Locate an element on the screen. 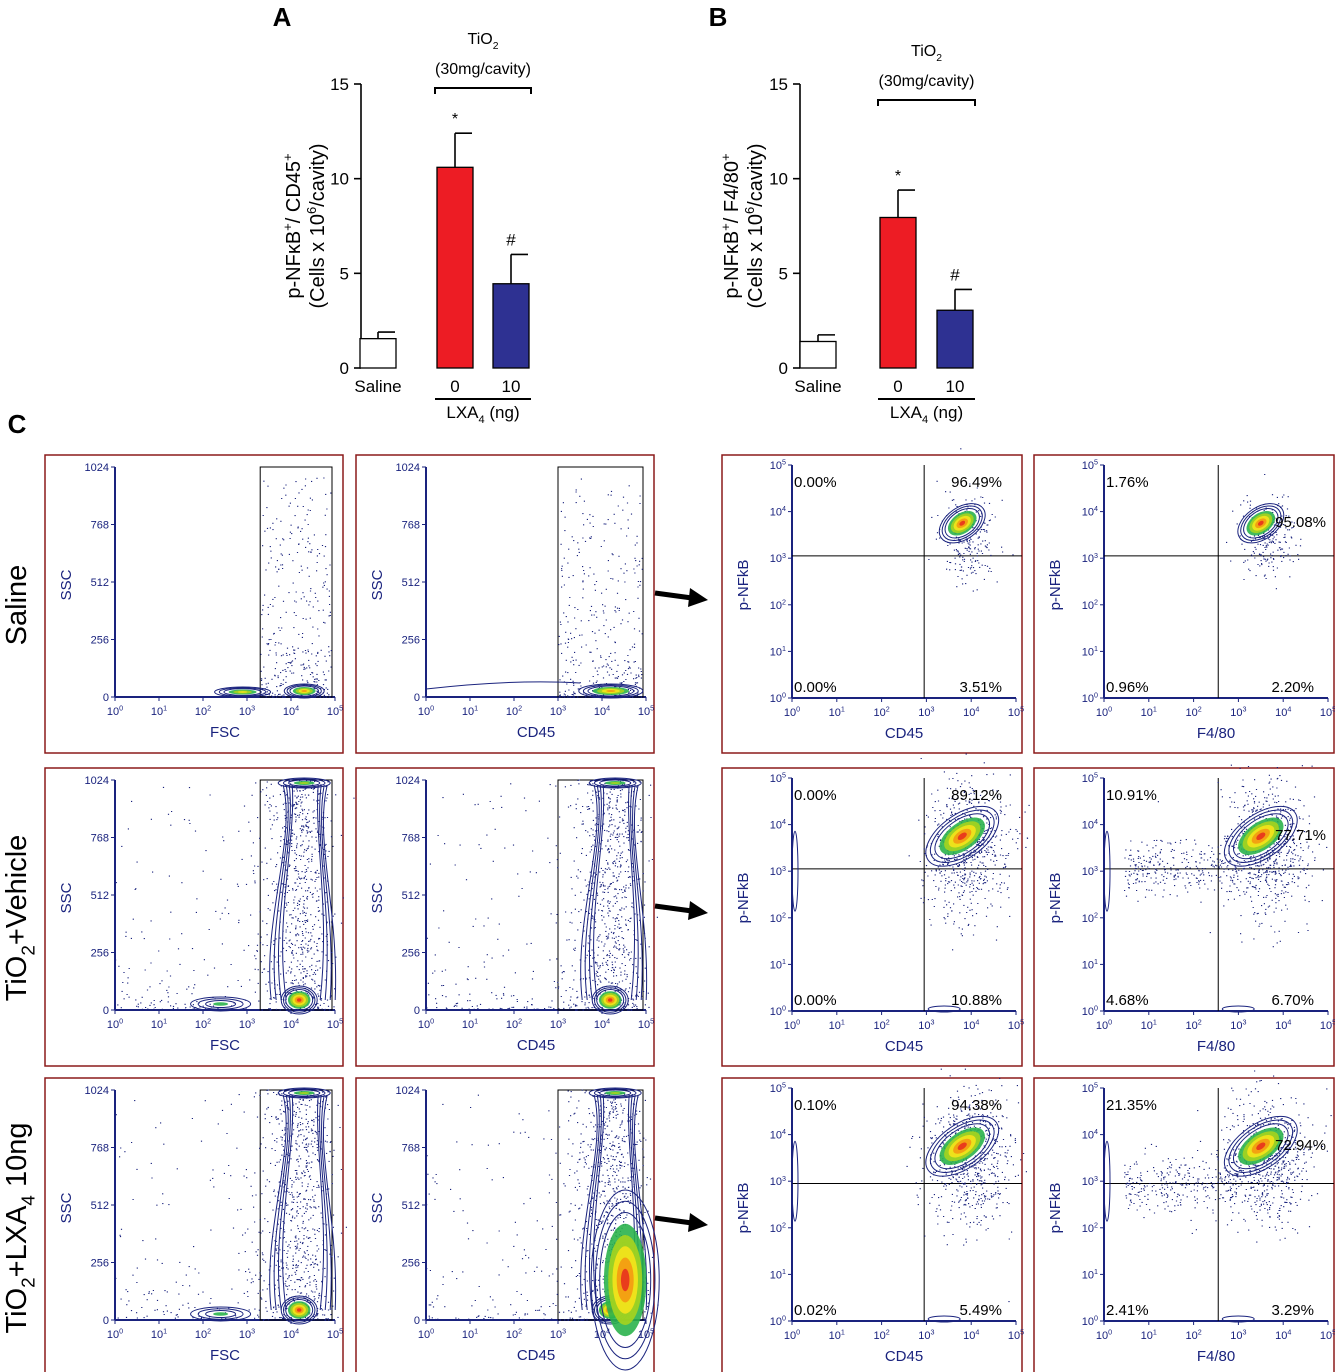 The width and height of the screenshot is (1335, 1372). y-tick-label: 256 is located at coordinates (100, 641).